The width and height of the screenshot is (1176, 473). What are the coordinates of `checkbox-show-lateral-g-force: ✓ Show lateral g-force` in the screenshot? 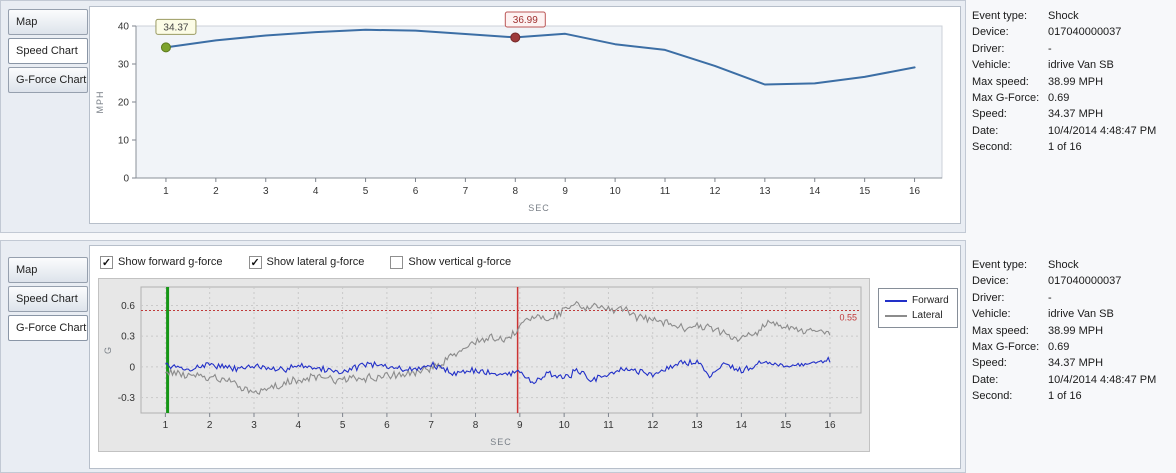 It's located at (306, 262).